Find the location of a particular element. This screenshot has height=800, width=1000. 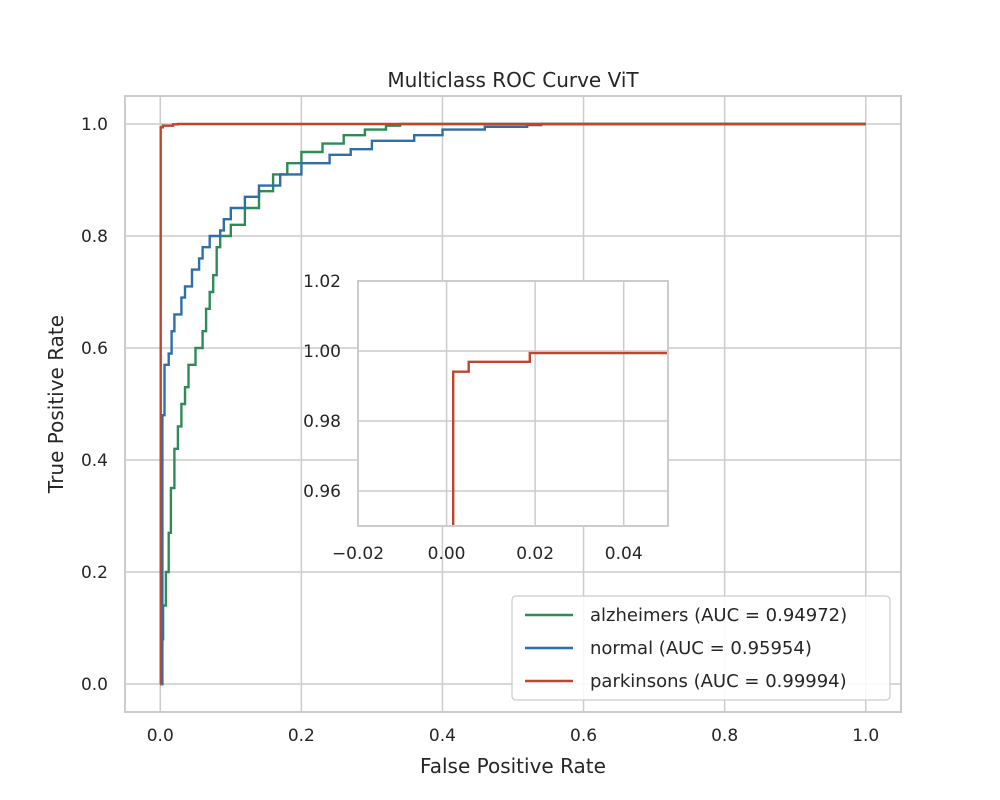

x-tick-labels: 0.0 0.2 0.4 0.6 0.8 1.0 is located at coordinates (513, 736).